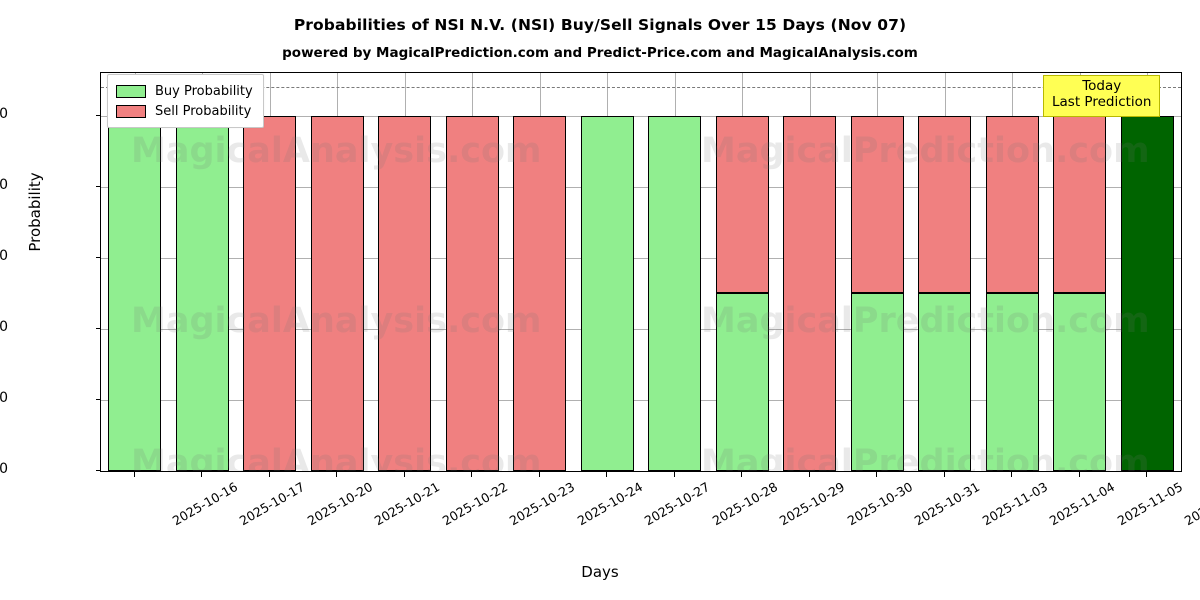  What do you see at coordinates (1014, 504) in the screenshot?
I see `x-axis-tick-label: 2025-11-03` at bounding box center [1014, 504].